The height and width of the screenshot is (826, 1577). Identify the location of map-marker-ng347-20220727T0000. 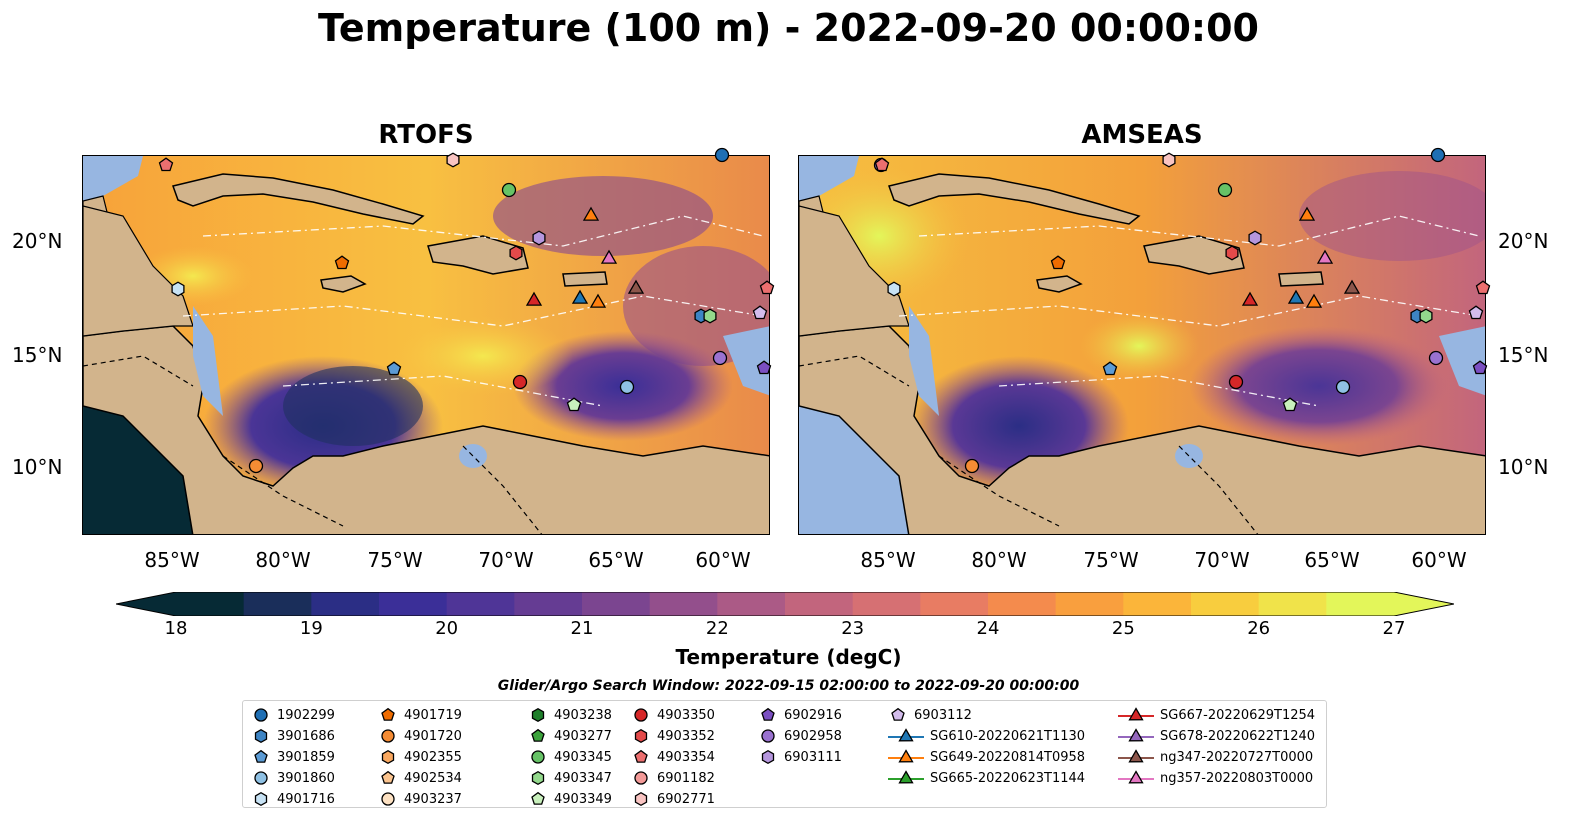
(1352, 286).